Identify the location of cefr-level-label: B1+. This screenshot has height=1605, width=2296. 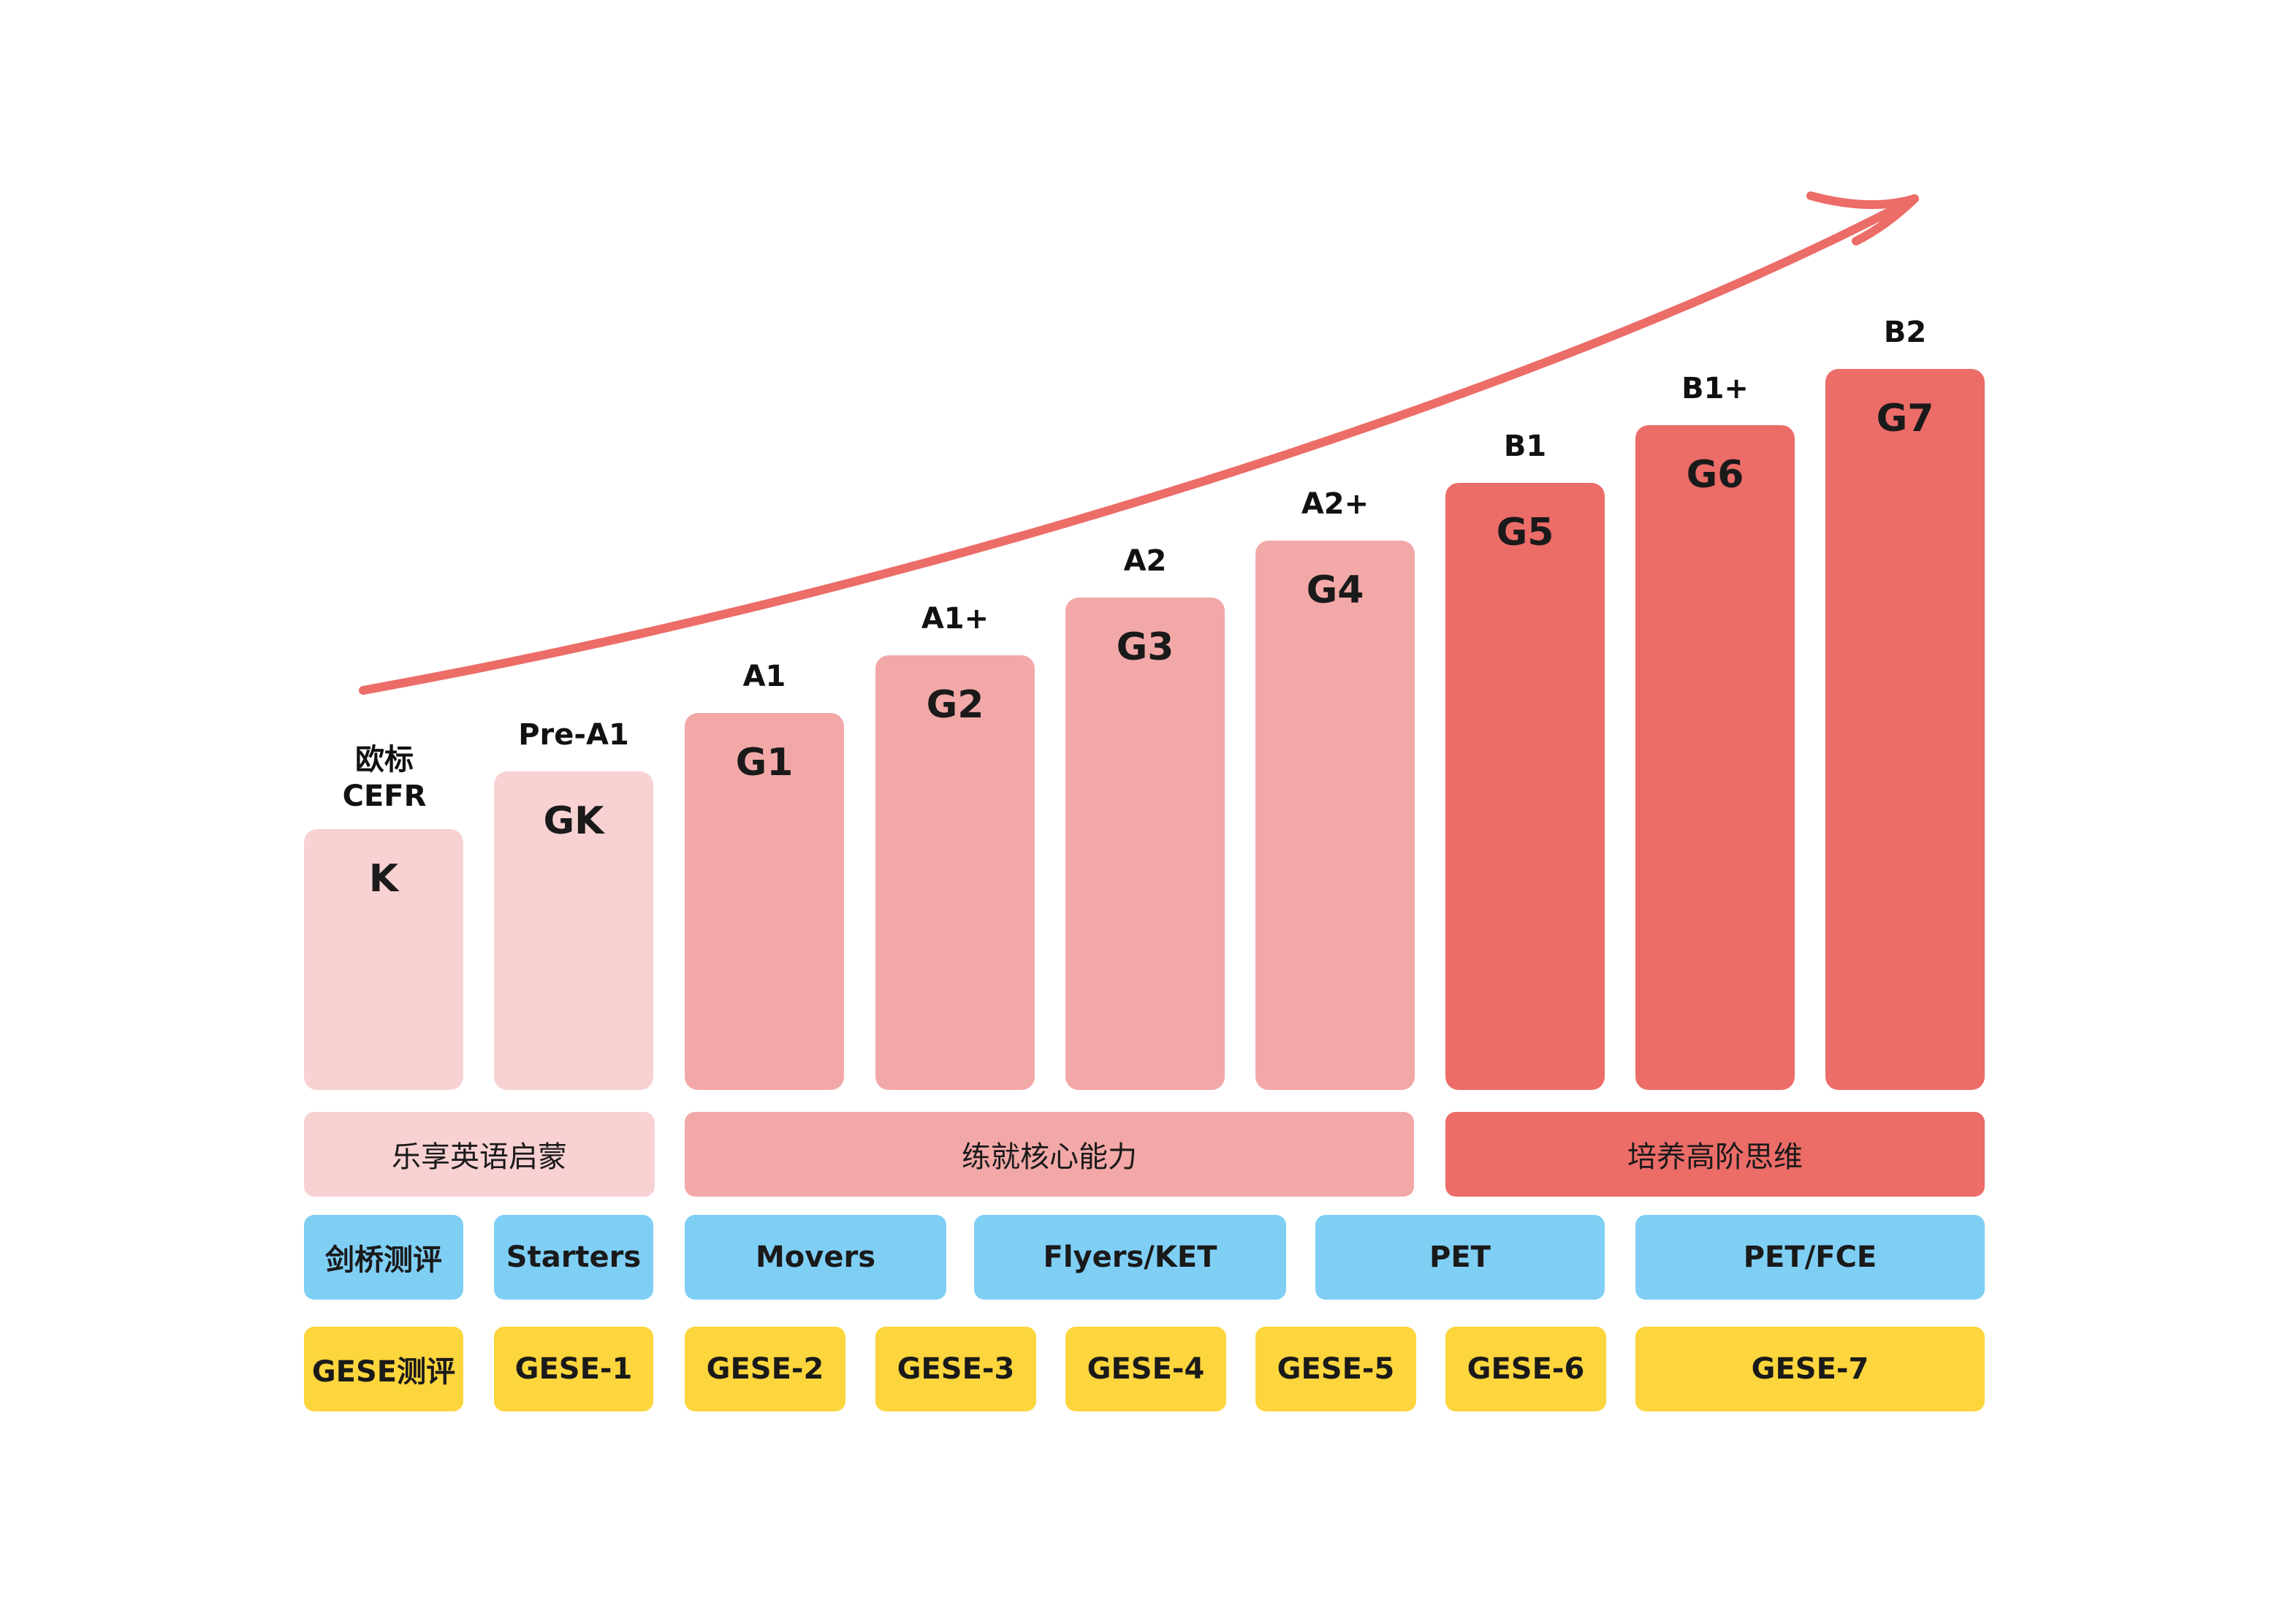
(1715, 388).